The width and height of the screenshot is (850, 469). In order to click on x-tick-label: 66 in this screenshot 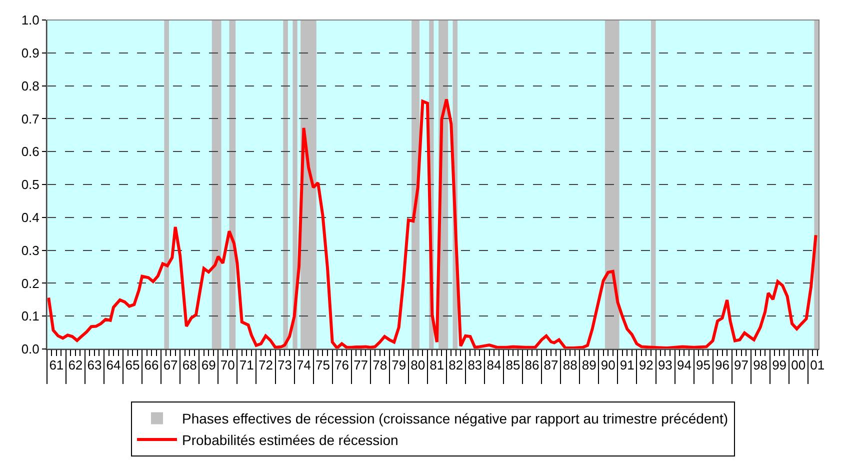, I will do `click(151, 365)`.